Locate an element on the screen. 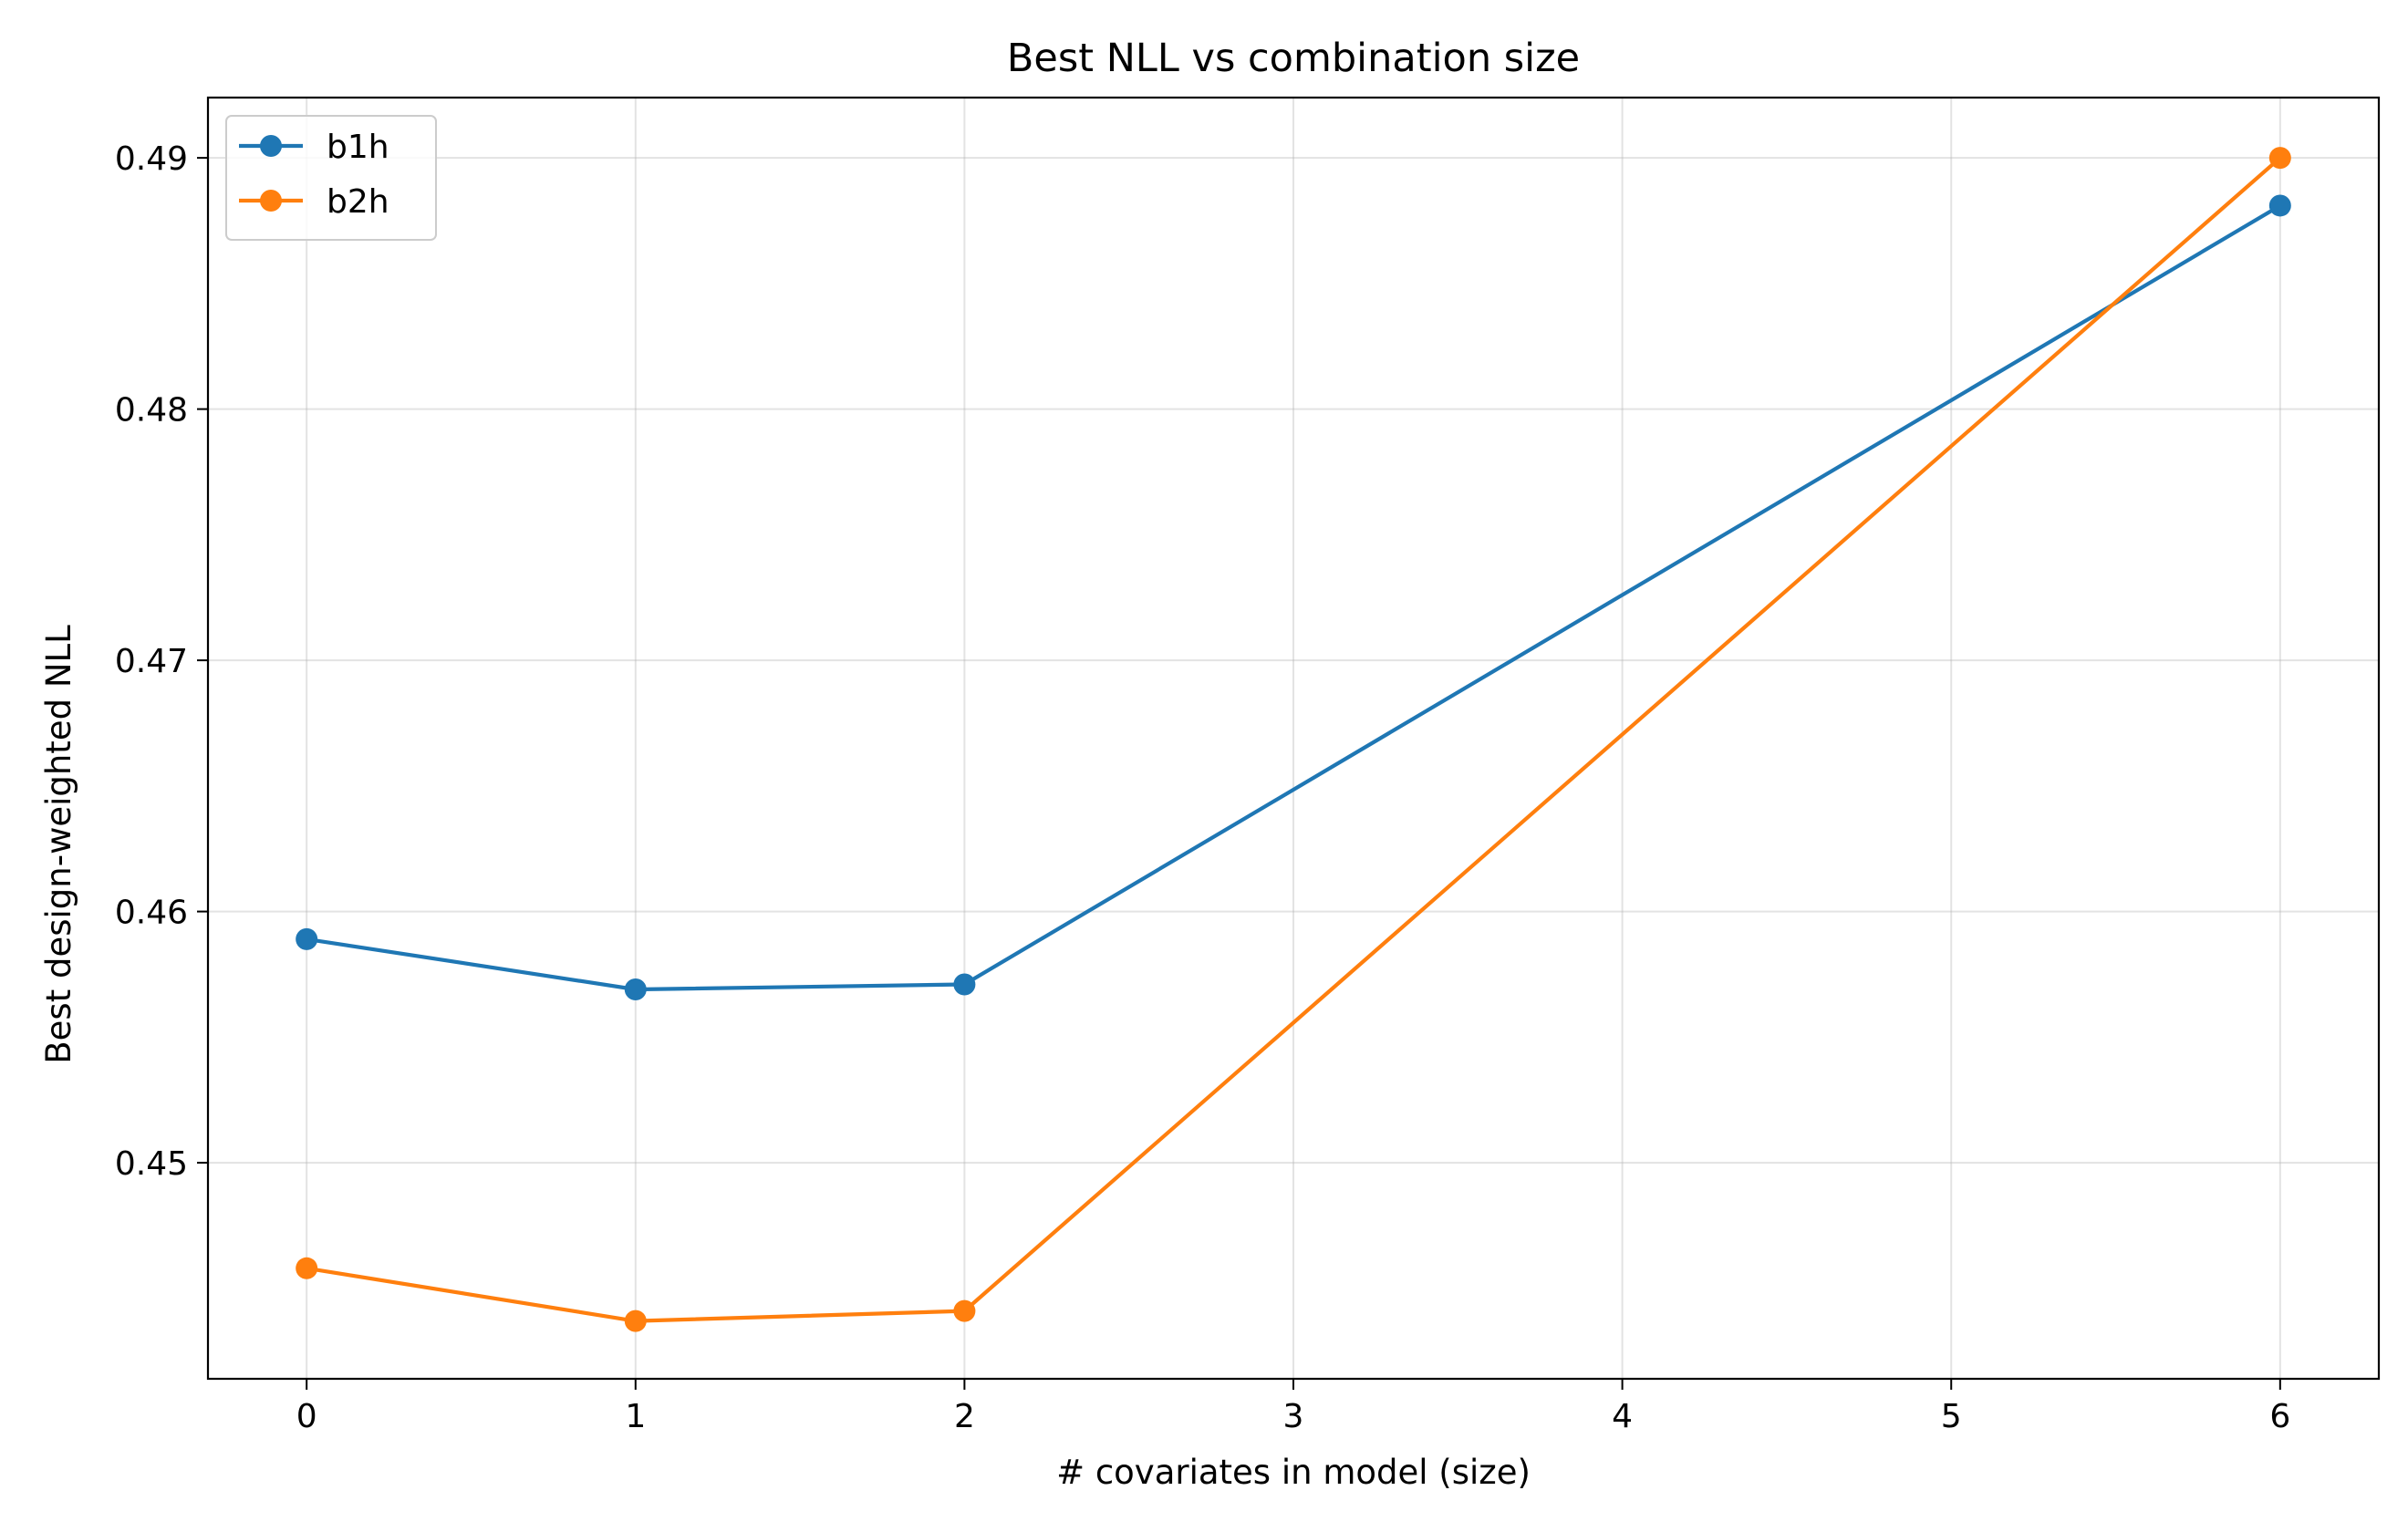 The width and height of the screenshot is (2408, 1532). x-axis-ticks: 0 1 2 3 4 5 6 is located at coordinates (1293, 1407).